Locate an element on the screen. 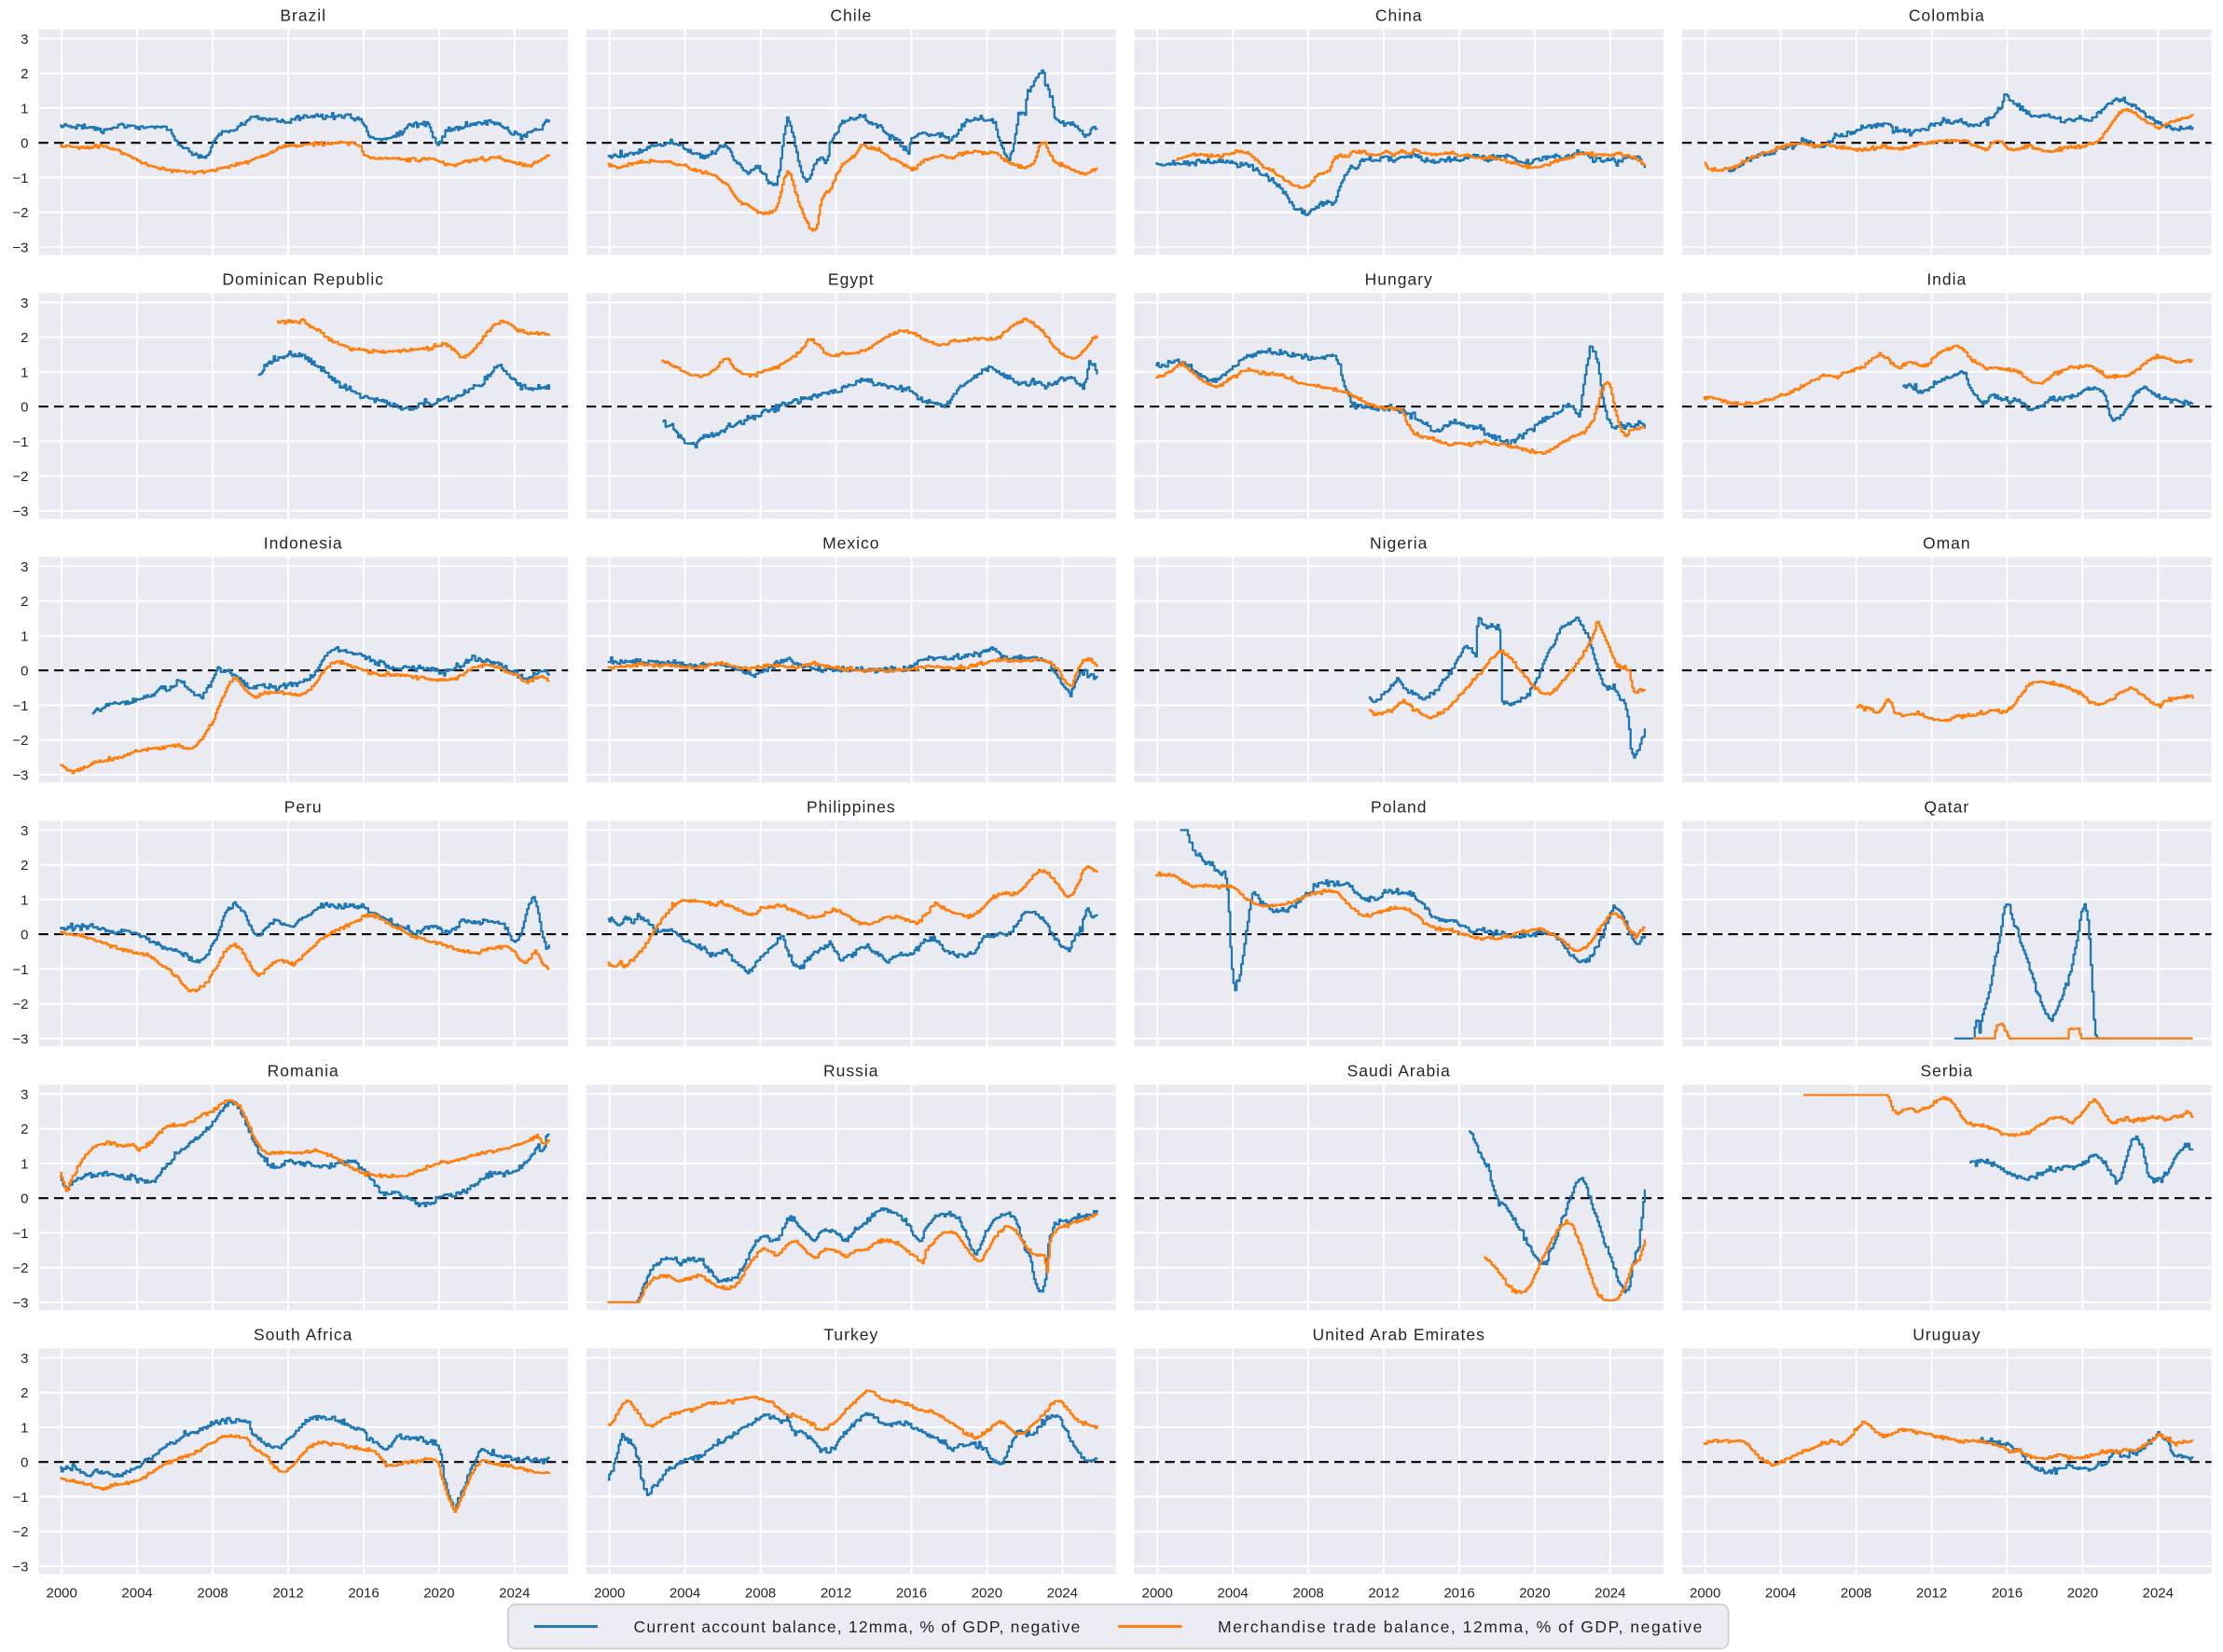  svg-text: Serbia is located at coordinates (1947, 1071).